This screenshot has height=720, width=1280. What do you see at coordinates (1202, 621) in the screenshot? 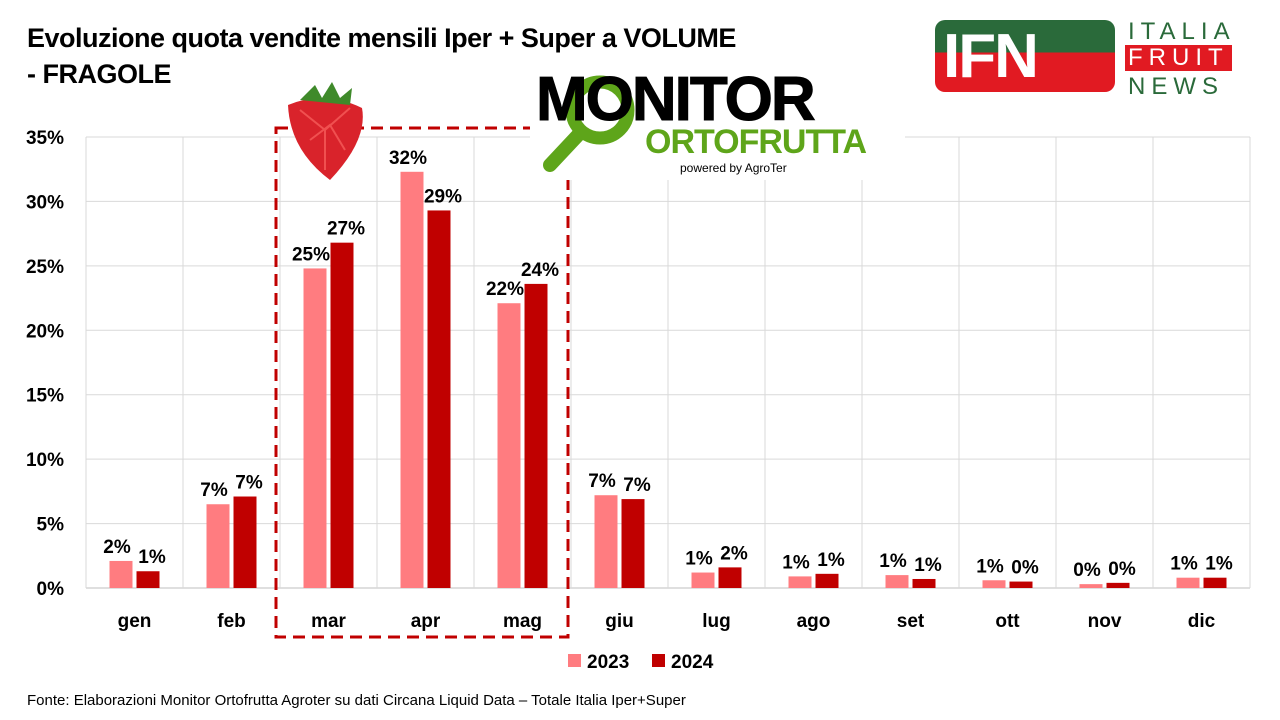
I see `x-tick-label: dic` at bounding box center [1202, 621].